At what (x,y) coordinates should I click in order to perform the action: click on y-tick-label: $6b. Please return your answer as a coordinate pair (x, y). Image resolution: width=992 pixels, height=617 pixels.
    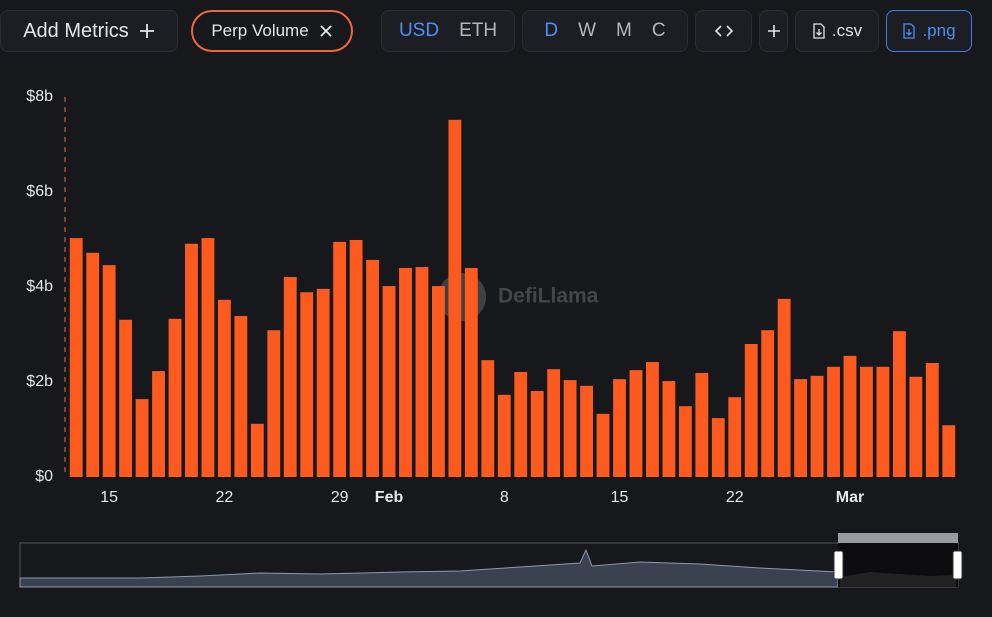
    Looking at the image, I should click on (39, 191).